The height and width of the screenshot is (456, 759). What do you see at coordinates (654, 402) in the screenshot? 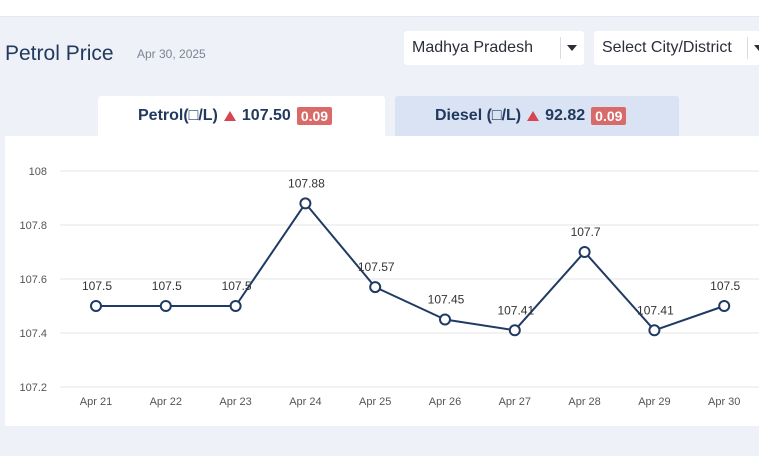
I see `x-tick-label: Apr 29` at bounding box center [654, 402].